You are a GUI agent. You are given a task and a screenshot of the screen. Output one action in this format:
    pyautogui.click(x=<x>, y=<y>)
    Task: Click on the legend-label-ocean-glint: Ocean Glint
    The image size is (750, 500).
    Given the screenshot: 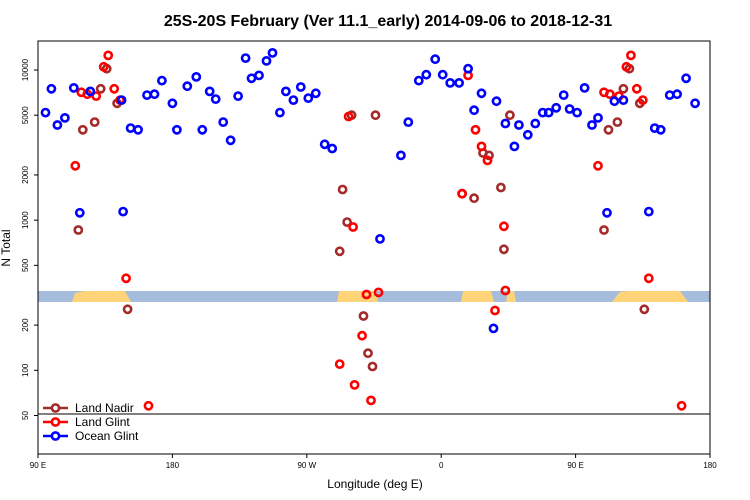 What is the action you would take?
    pyautogui.click(x=107, y=436)
    